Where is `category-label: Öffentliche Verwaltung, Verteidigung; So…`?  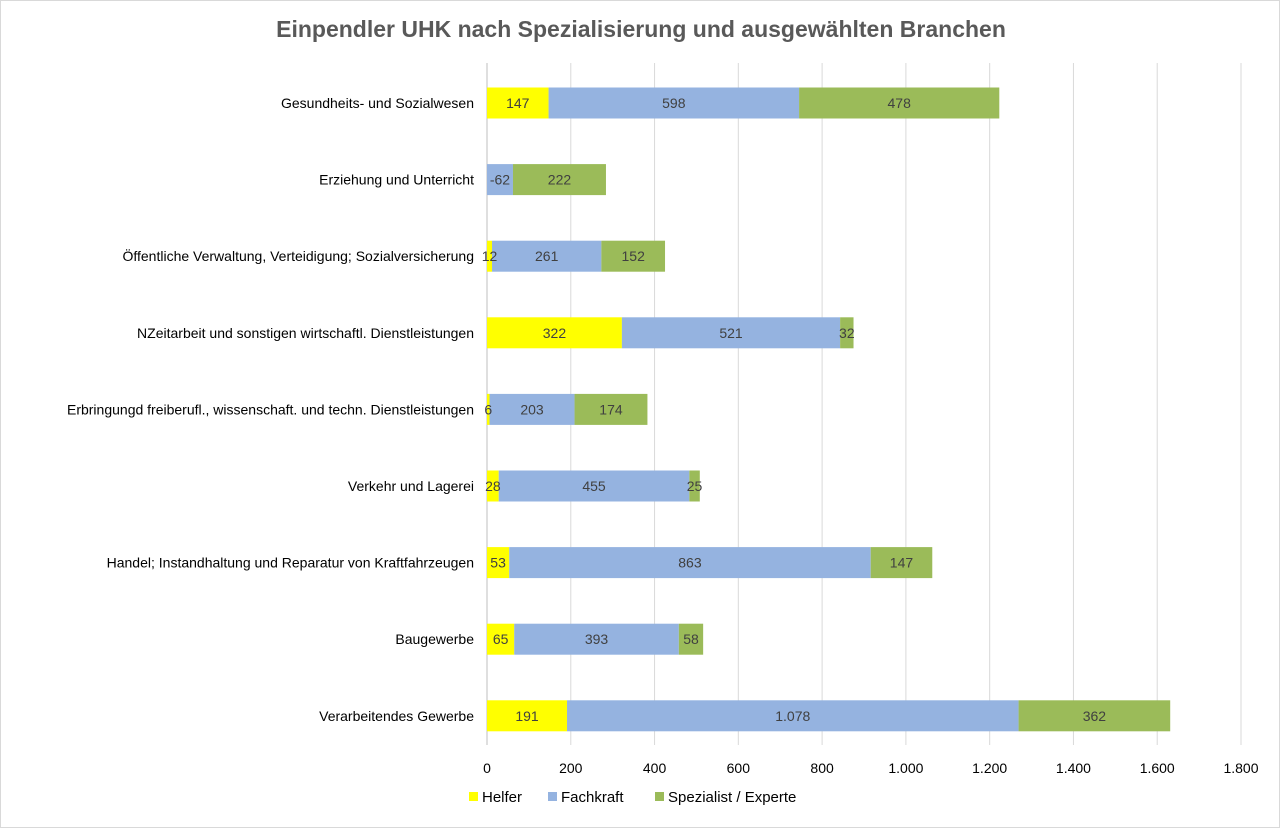 category-label: Öffentliche Verwaltung, Verteidigung; So… is located at coordinates (298, 255).